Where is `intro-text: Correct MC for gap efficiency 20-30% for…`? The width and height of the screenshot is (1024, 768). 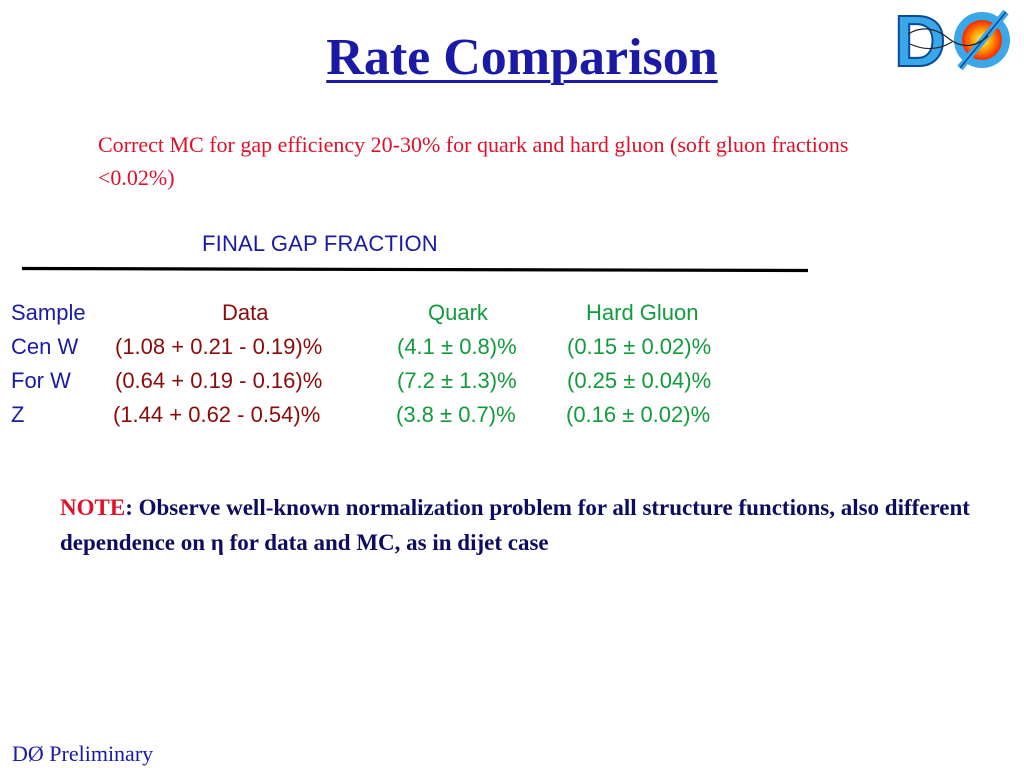 intro-text: Correct MC for gap efficiency 20-30% for… is located at coordinates (473, 161).